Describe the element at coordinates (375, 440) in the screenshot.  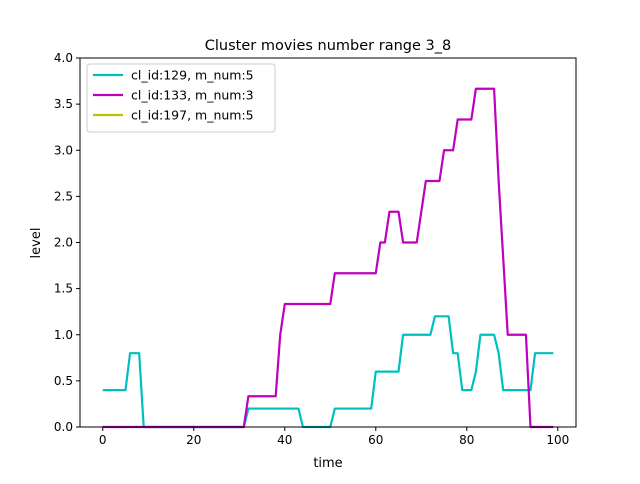
I see `x-tick-label: 60` at that location.